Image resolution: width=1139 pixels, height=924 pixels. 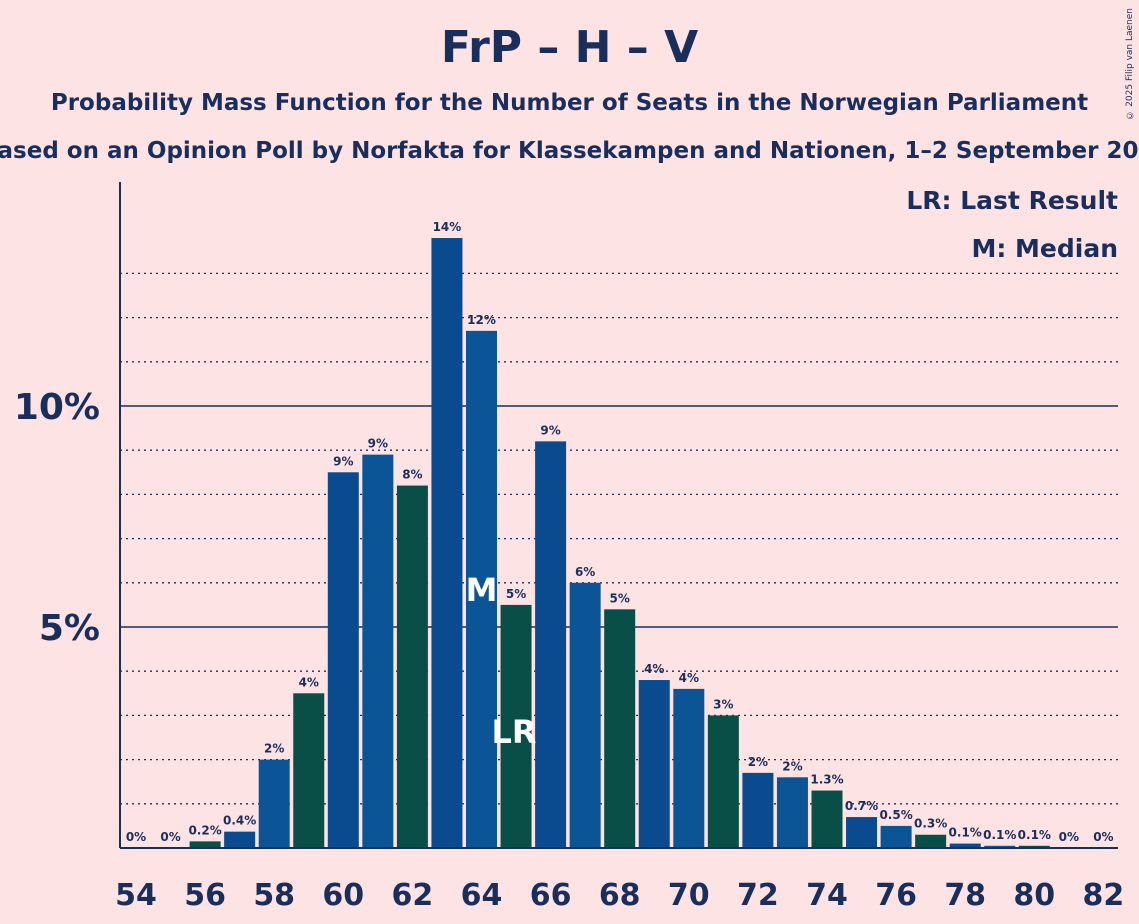 I want to click on x-tick-label: 68, so click(x=620, y=895).